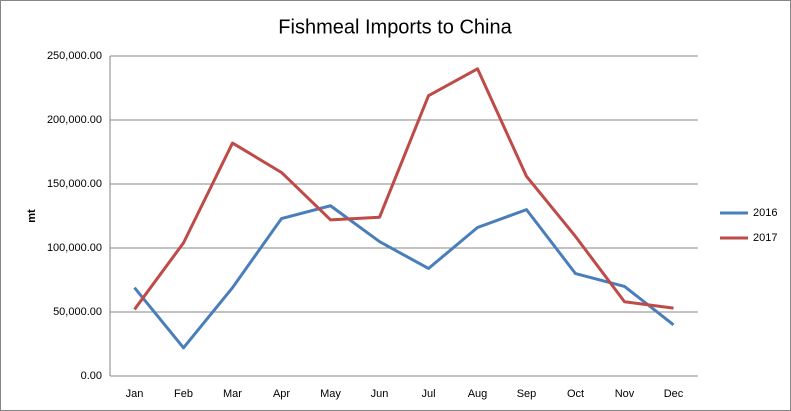 This screenshot has width=791, height=411. I want to click on y-tick-label: 150,000.00, so click(74, 184).